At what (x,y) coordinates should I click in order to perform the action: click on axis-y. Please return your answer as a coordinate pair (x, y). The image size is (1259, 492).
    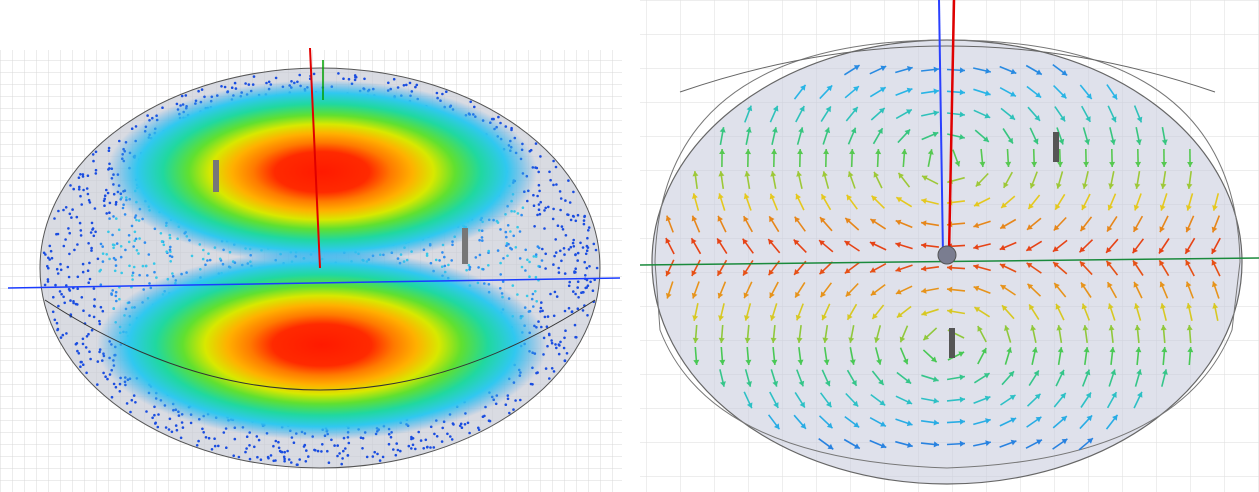
    Looking at the image, I should click on (941, 128).